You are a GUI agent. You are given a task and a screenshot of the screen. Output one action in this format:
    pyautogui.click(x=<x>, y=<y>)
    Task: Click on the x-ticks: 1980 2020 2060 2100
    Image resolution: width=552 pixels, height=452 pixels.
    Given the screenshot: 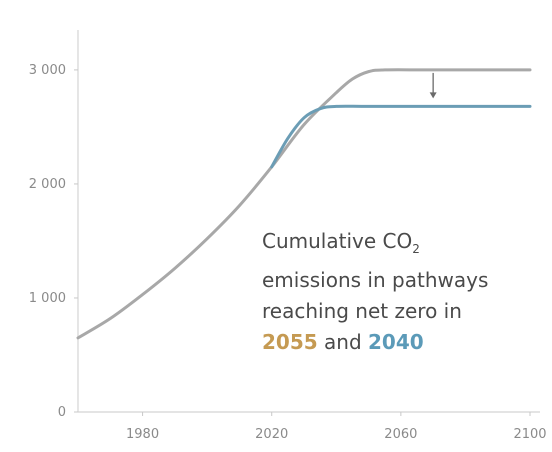 What is the action you would take?
    pyautogui.click(x=336, y=427)
    